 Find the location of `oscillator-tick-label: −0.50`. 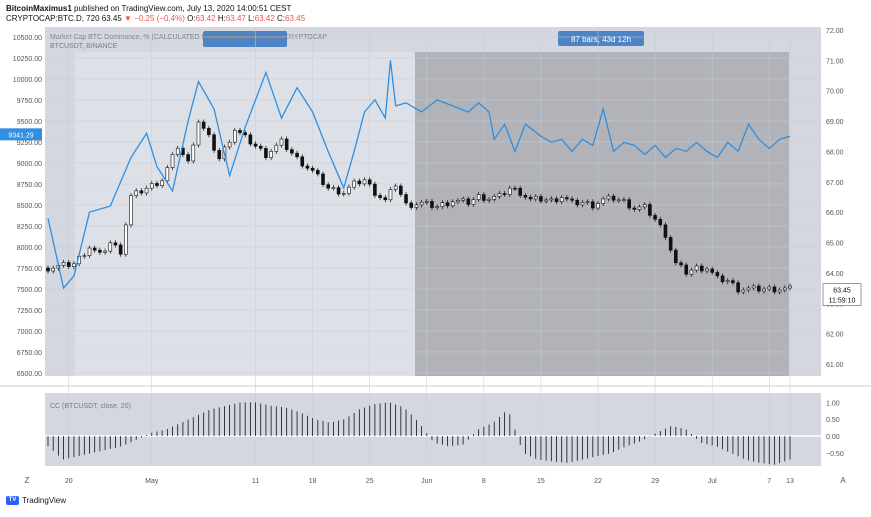

oscillator-tick-label: −0.50 is located at coordinates (835, 454).